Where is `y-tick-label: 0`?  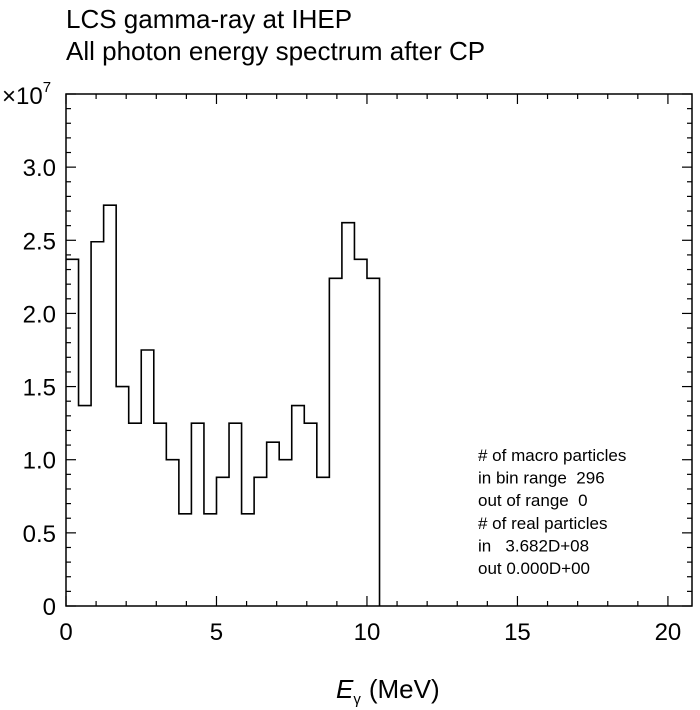 y-tick-label: 0 is located at coordinates (49, 607).